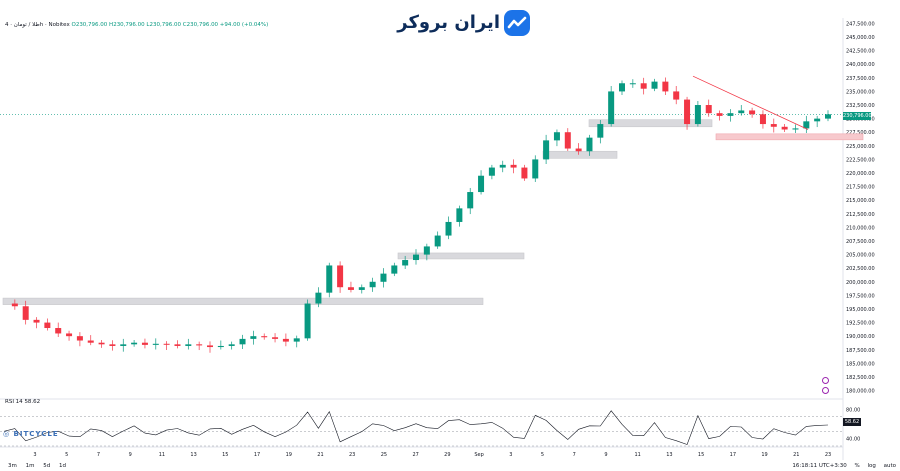 Image resolution: width=900 pixels, height=471 pixels. What do you see at coordinates (289, 455) in the screenshot?
I see `x-tick-label: 19` at bounding box center [289, 455].